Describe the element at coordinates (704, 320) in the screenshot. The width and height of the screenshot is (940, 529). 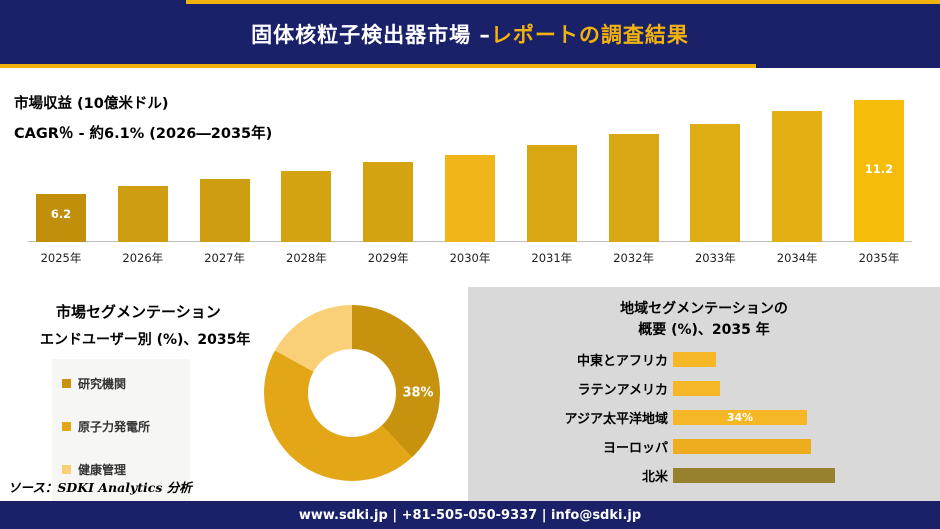
I see `regional-title: 地域セグメンテーションの 概要 (%)、2035 年` at that location.